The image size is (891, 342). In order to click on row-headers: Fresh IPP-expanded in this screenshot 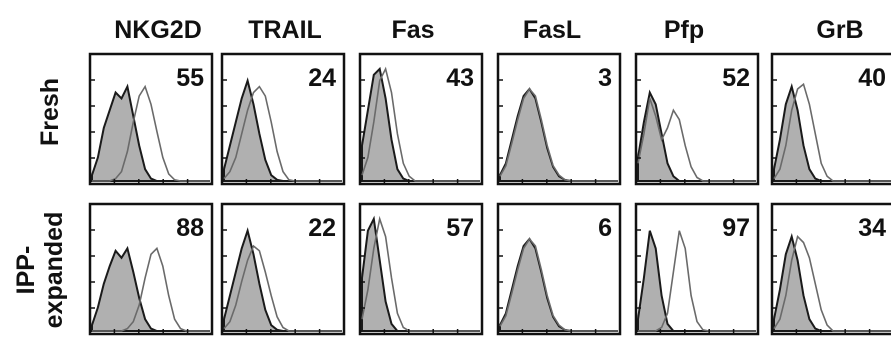, I will do `click(40, 203)`.